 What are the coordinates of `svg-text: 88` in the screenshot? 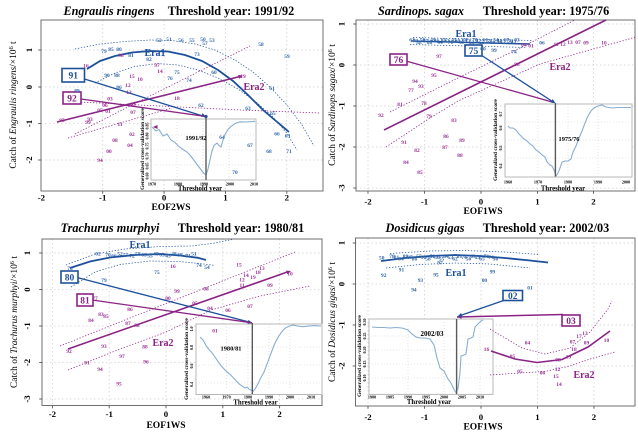 It's located at (406, 257).